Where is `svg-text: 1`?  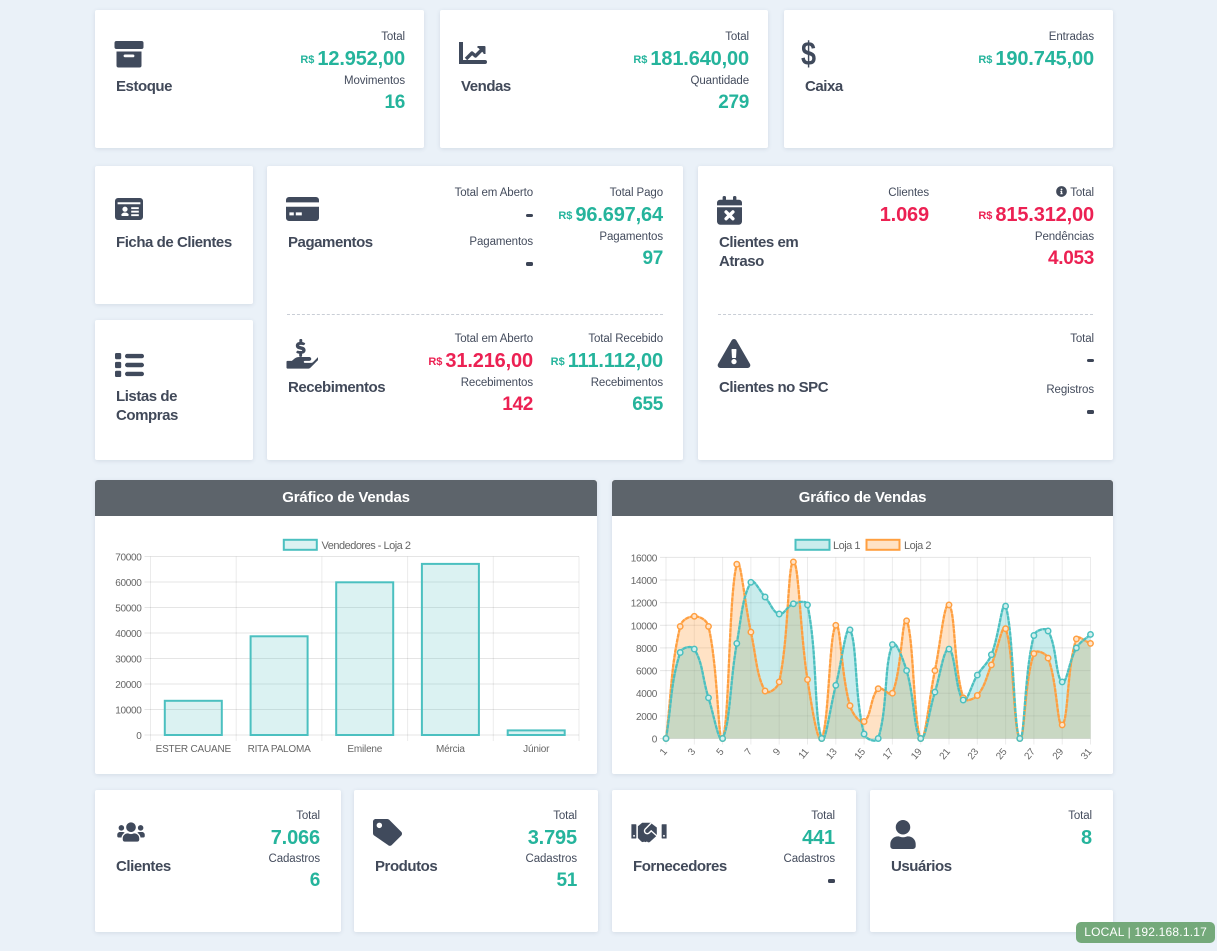
svg-text: 1 is located at coordinates (664, 752).